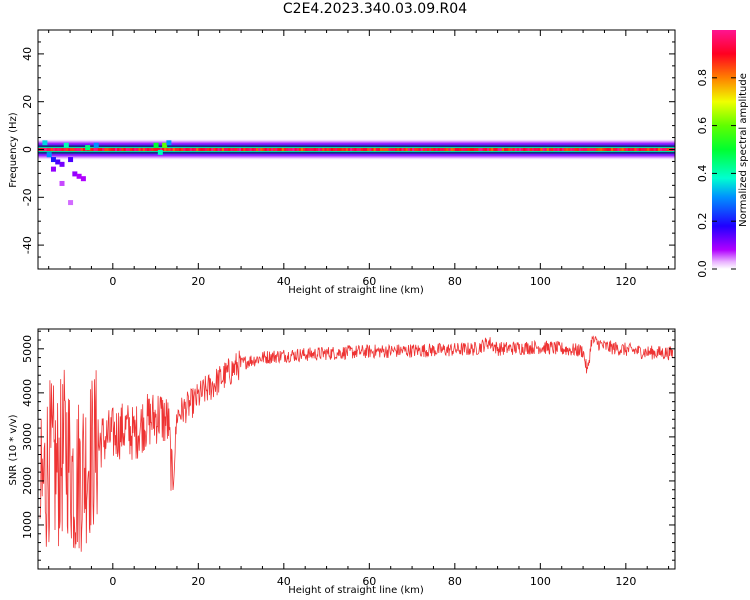 This screenshot has height=600, width=750. I want to click on colorbar-tick-label: 0.6, so click(702, 126).